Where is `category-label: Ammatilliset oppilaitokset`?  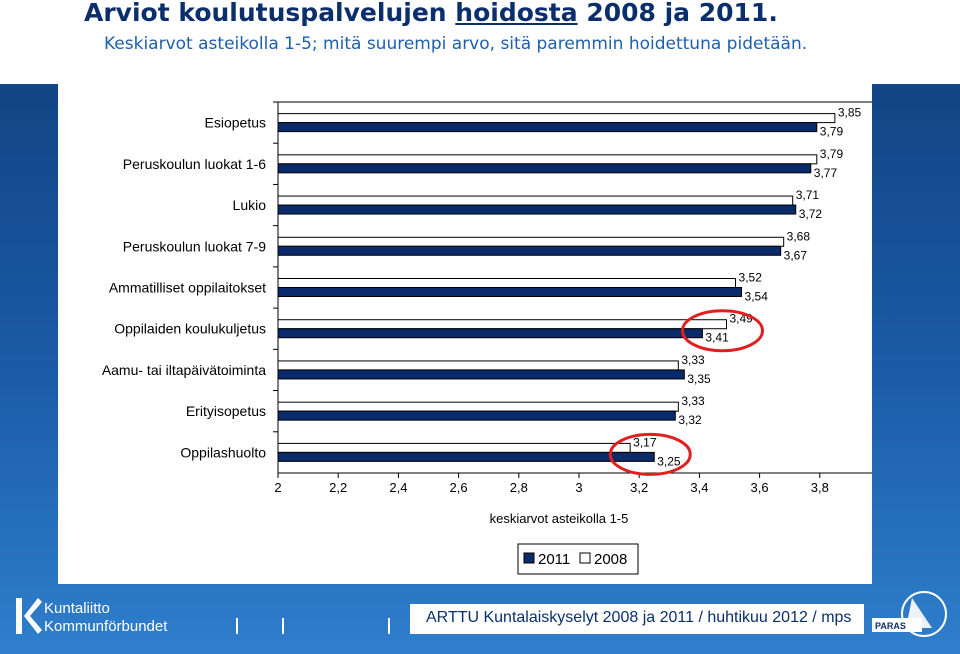 category-label: Ammatilliset oppilaitokset is located at coordinates (187, 288).